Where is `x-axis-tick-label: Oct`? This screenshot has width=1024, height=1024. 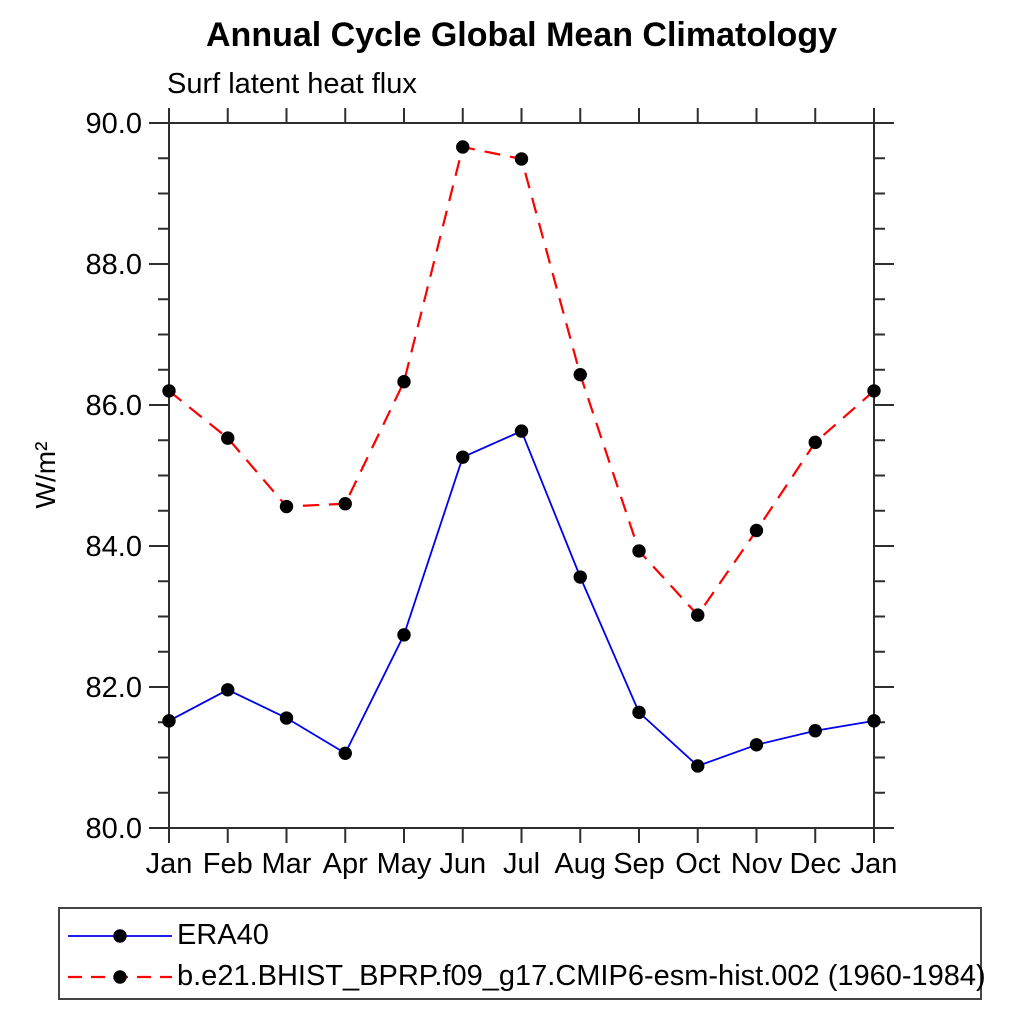
x-axis-tick-label: Oct is located at coordinates (697, 864).